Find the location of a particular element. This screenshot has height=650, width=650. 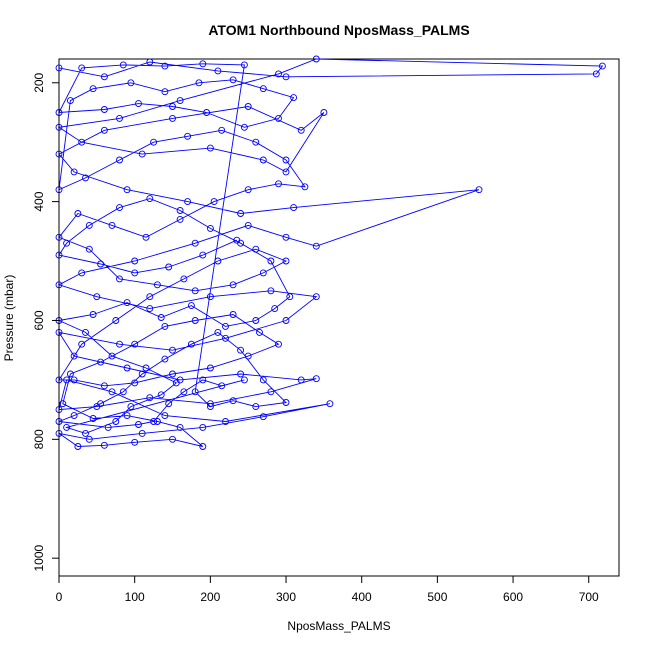

x-tick-label: 300 is located at coordinates (286, 597).